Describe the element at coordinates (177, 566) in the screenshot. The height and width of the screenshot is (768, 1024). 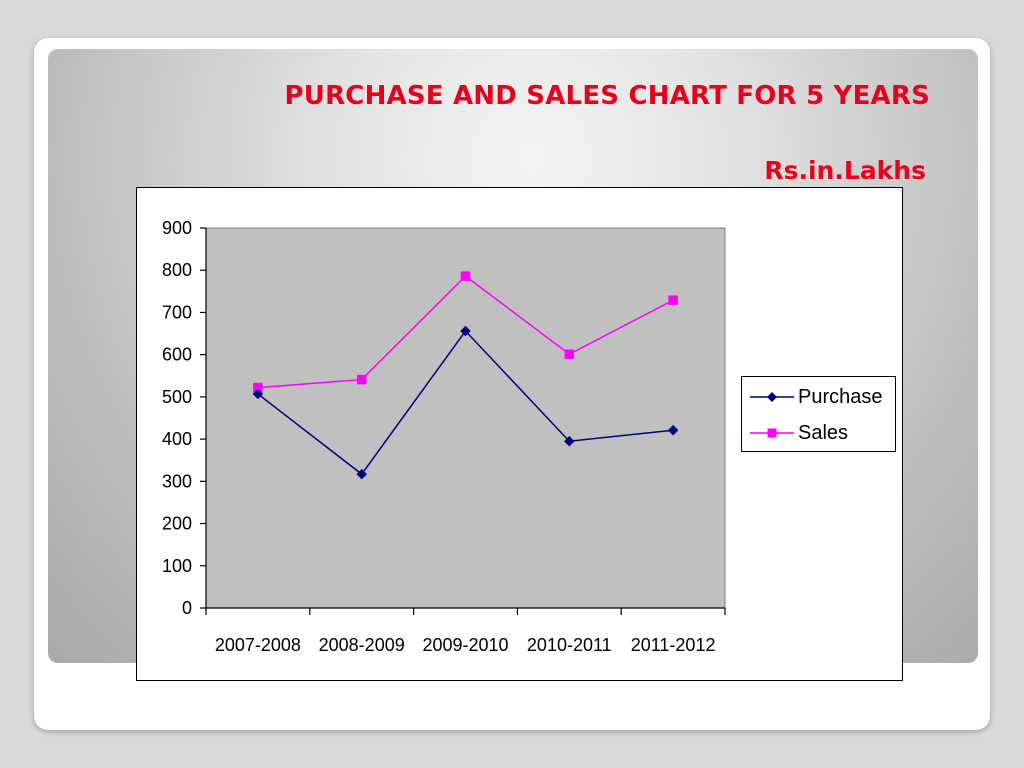
I see `y-tick-label: 100` at that location.